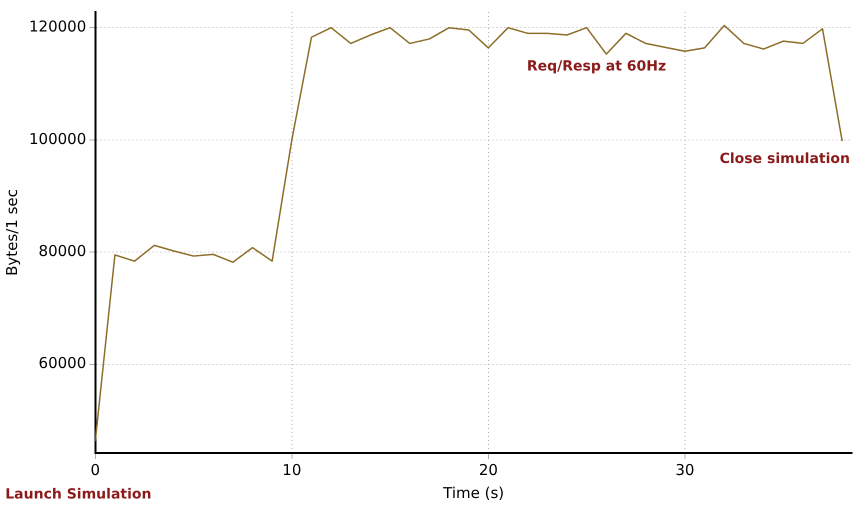  What do you see at coordinates (11, 232) in the screenshot?
I see `y-axis-title: Bytes/1 sec` at bounding box center [11, 232].